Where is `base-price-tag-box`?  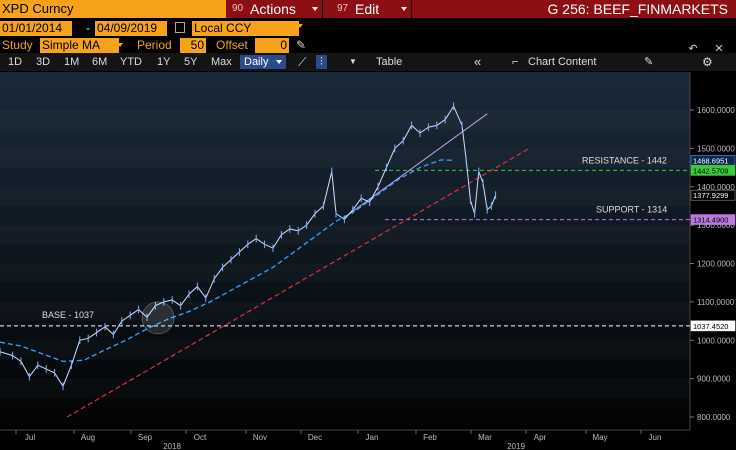
base-price-tag-box is located at coordinates (713, 326).